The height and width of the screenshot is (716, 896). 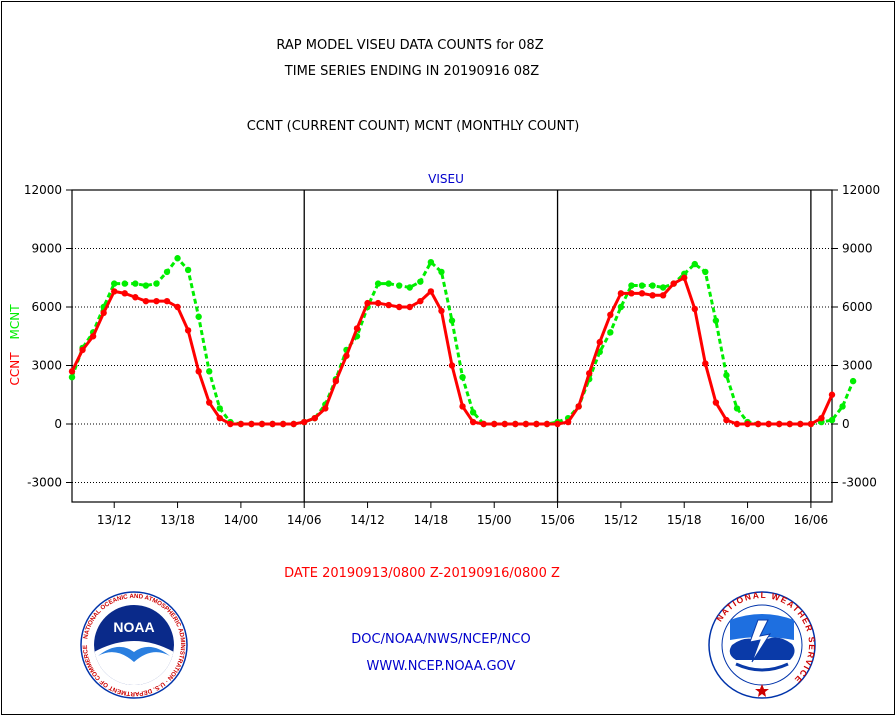 I want to click on url-label: WWW.NCEP.NOAA.GOV, so click(x=441, y=666).